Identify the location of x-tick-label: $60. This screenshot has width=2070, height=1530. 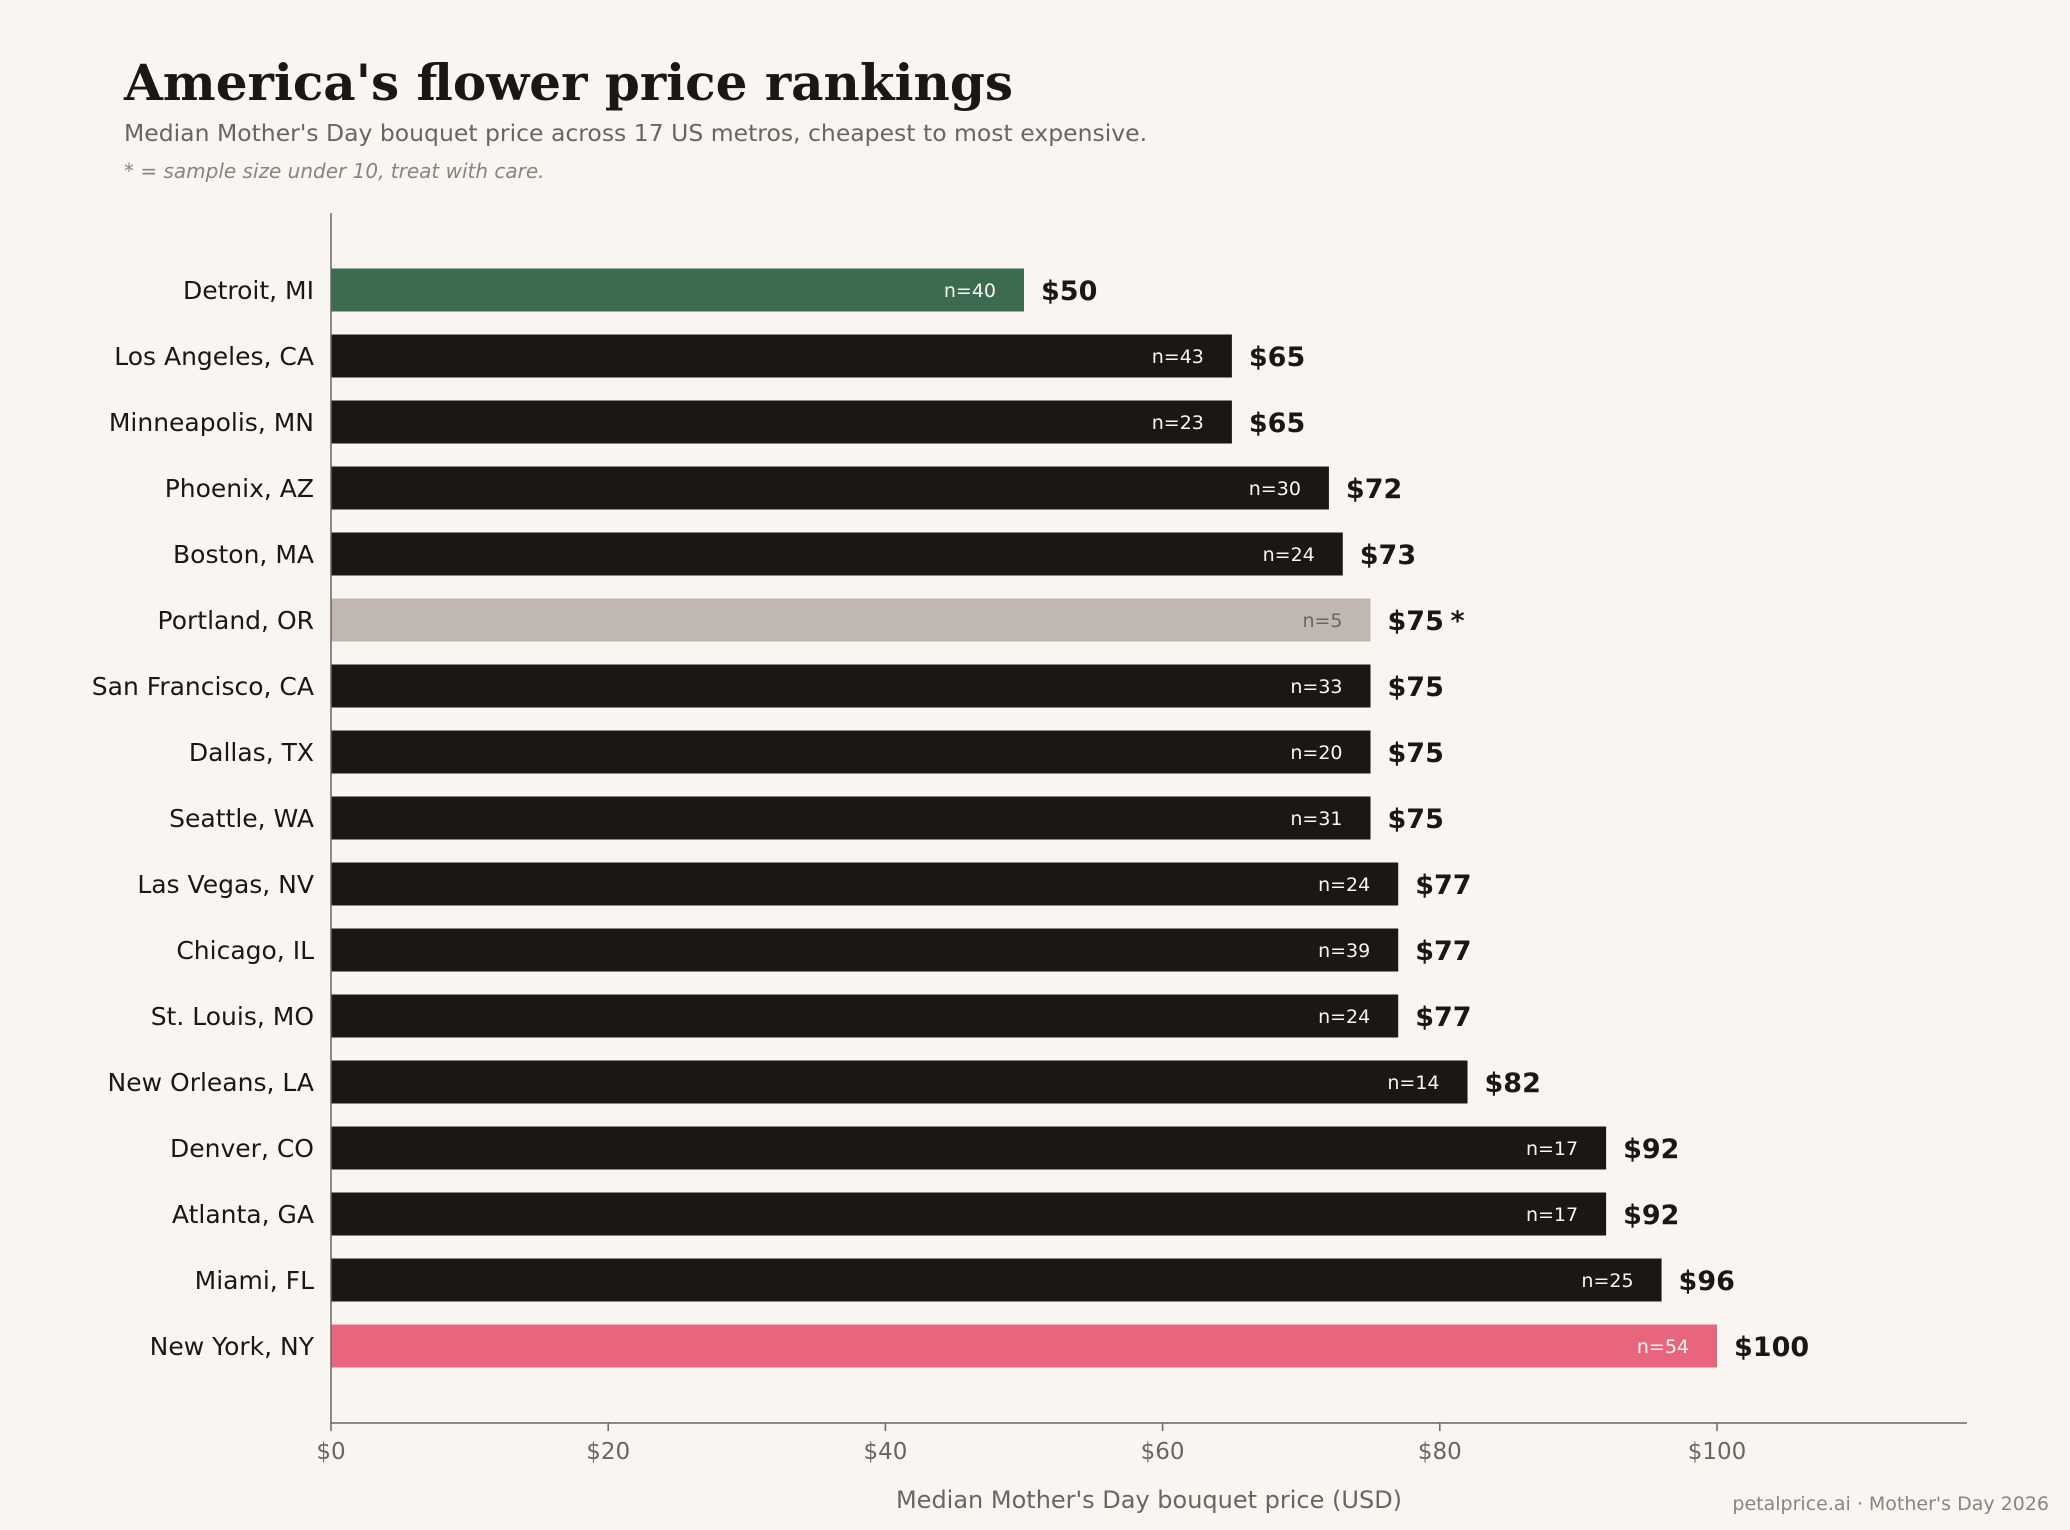
(1163, 1452).